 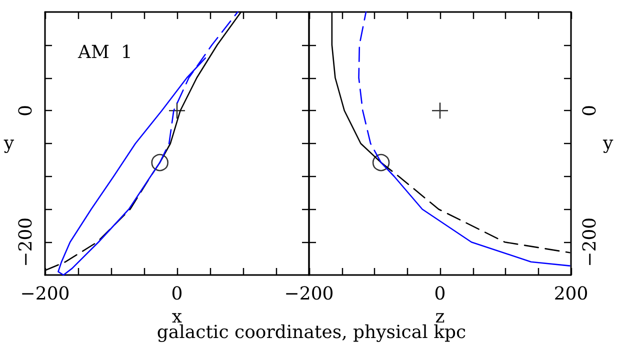 I want to click on x-tick-label: −200, so click(x=309, y=294).